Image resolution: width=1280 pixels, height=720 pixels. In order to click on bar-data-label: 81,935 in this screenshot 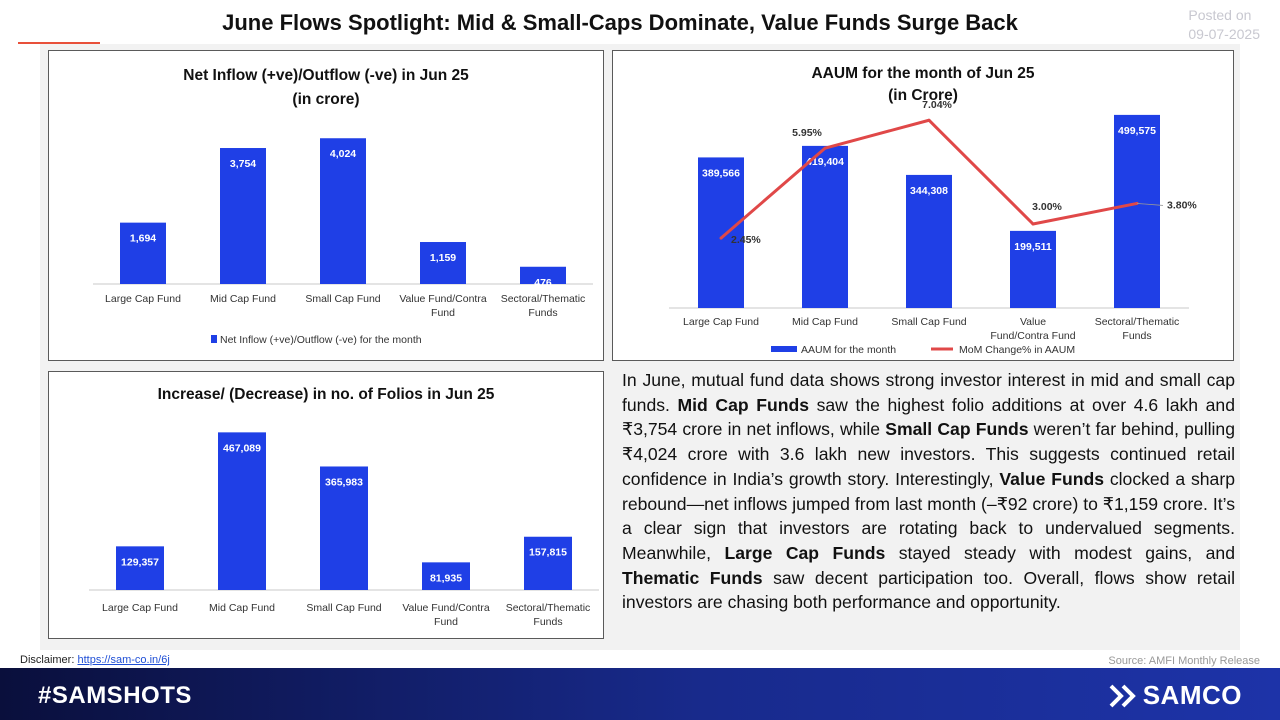, I will do `click(446, 578)`.